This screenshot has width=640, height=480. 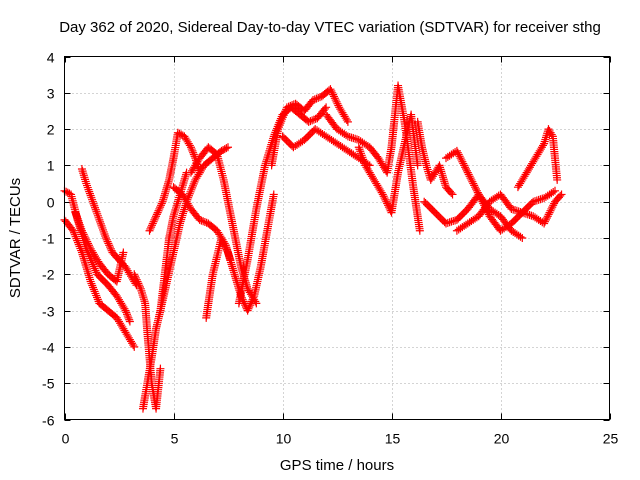 I want to click on x-tick-label: 5, so click(x=175, y=439).